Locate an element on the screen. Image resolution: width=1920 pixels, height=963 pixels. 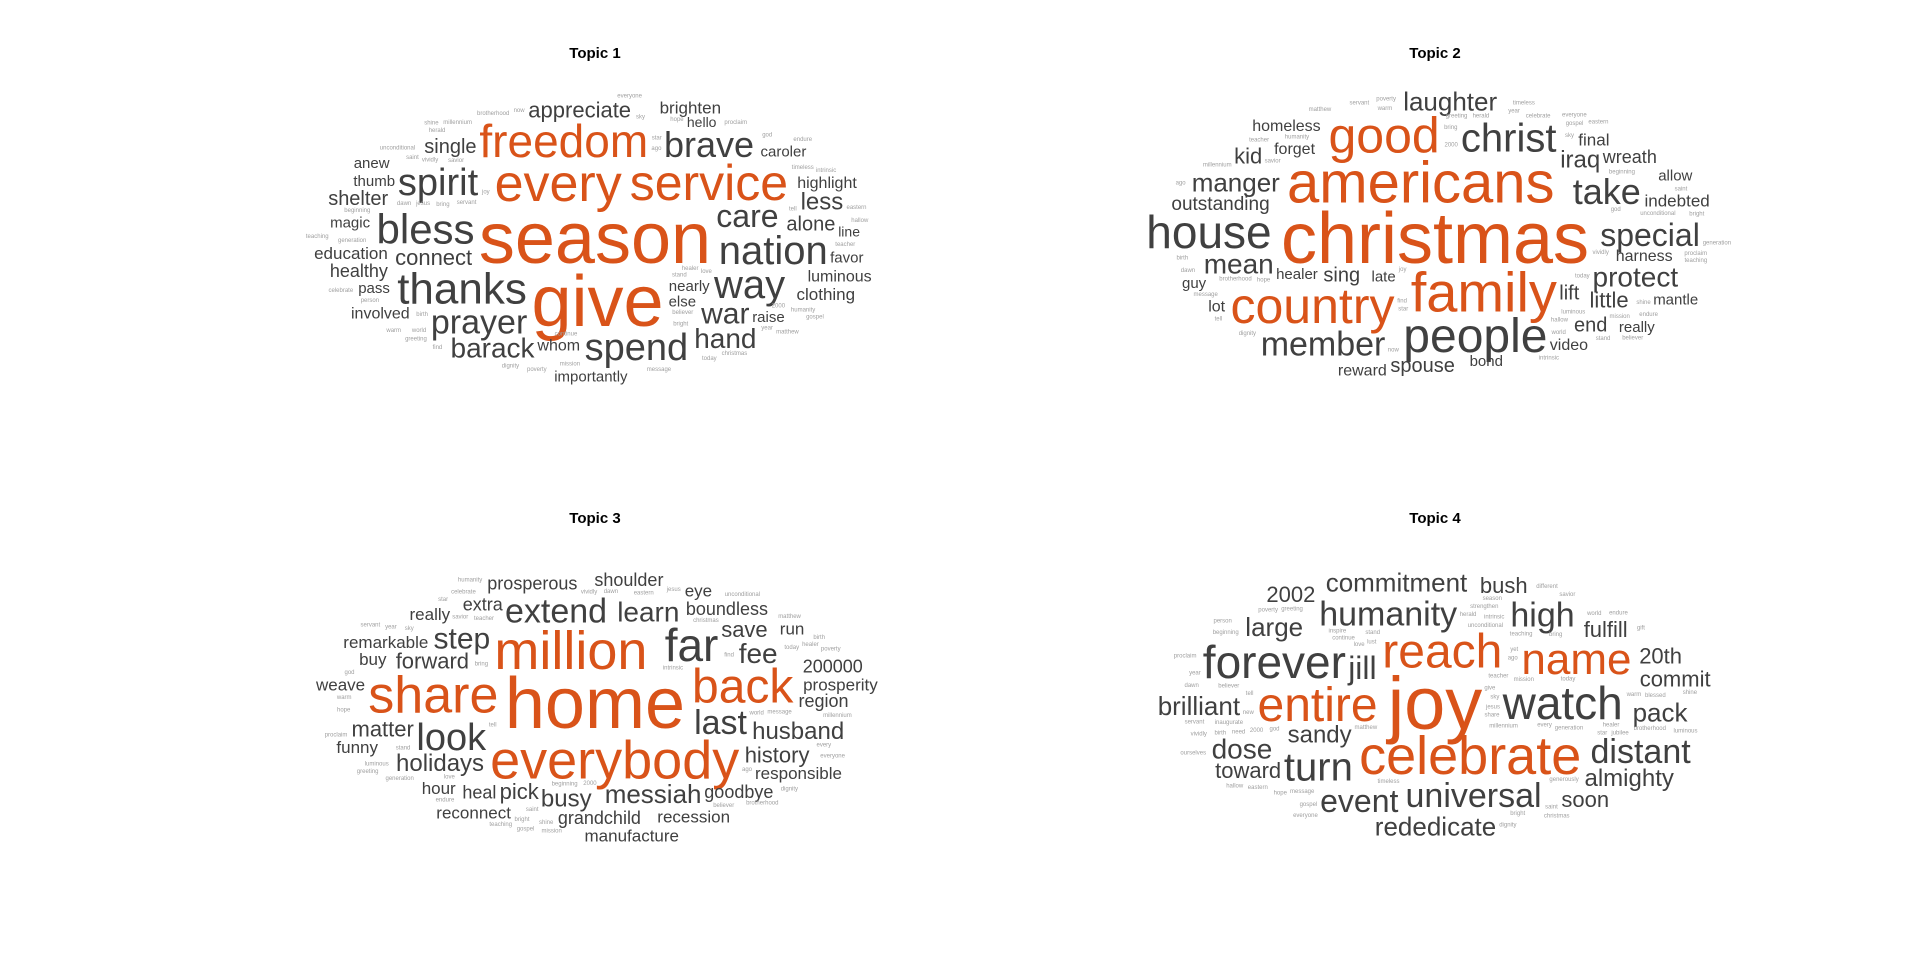
word-iraq: iraq is located at coordinates (1580, 159).